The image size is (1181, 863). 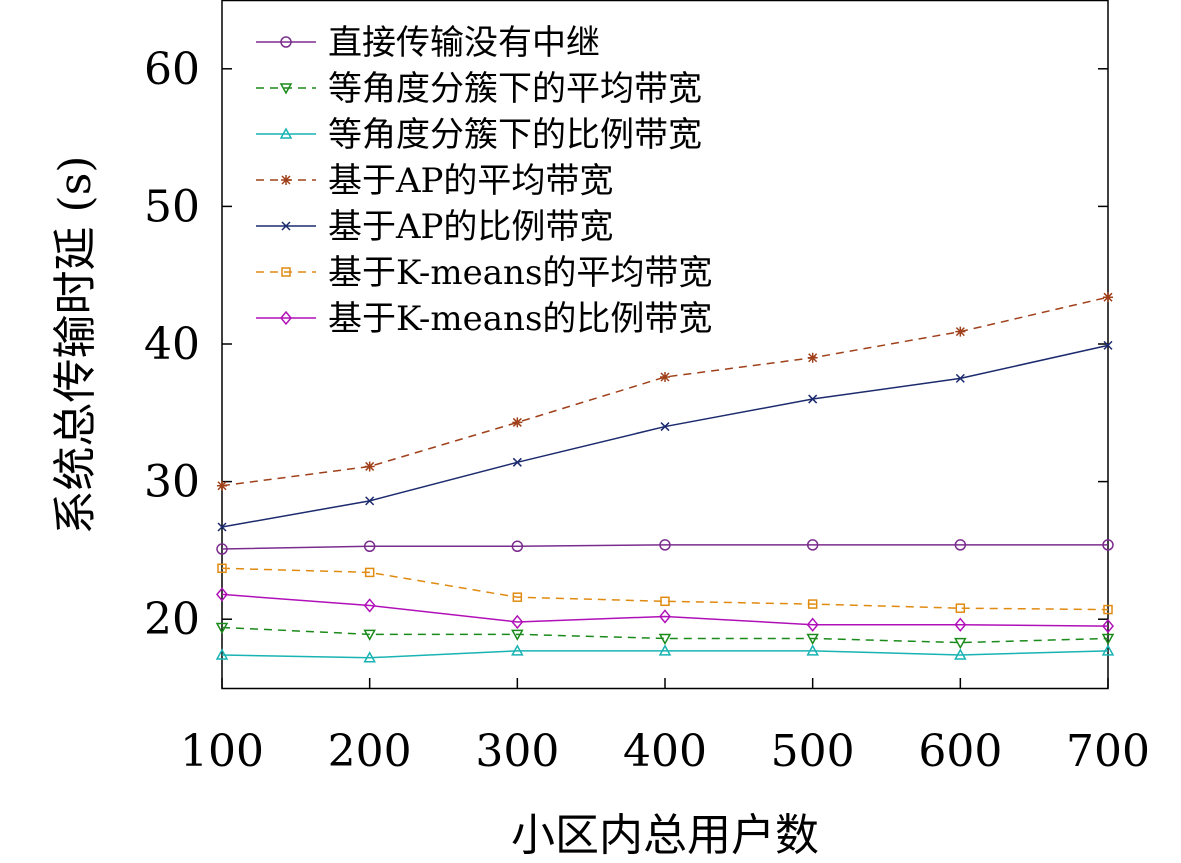 What do you see at coordinates (470, 227) in the screenshot?
I see `legend-label: 基于AP的比例带宽` at bounding box center [470, 227].